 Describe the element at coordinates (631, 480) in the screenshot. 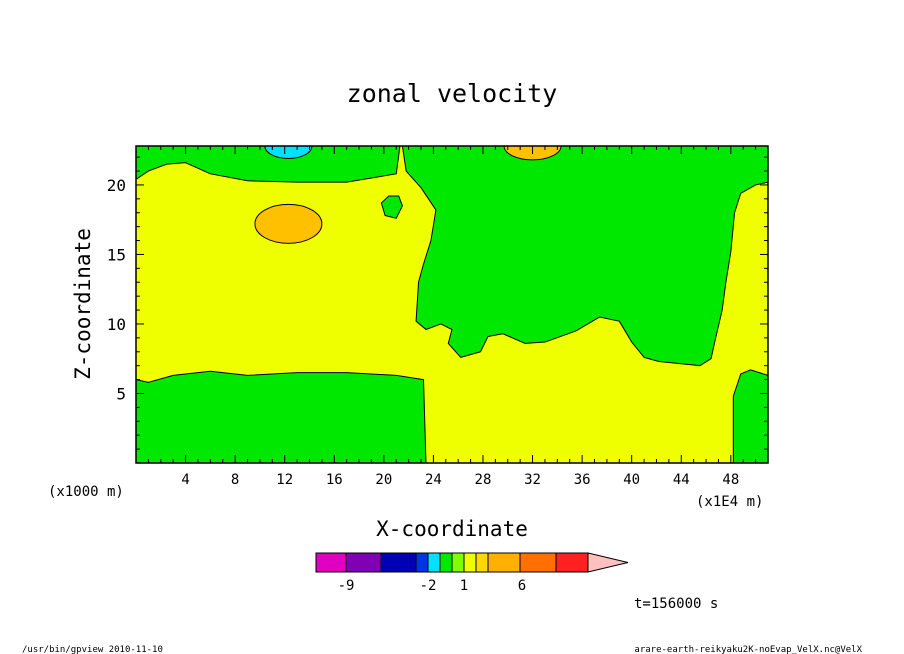

I see `x-tick-label: 40` at that location.